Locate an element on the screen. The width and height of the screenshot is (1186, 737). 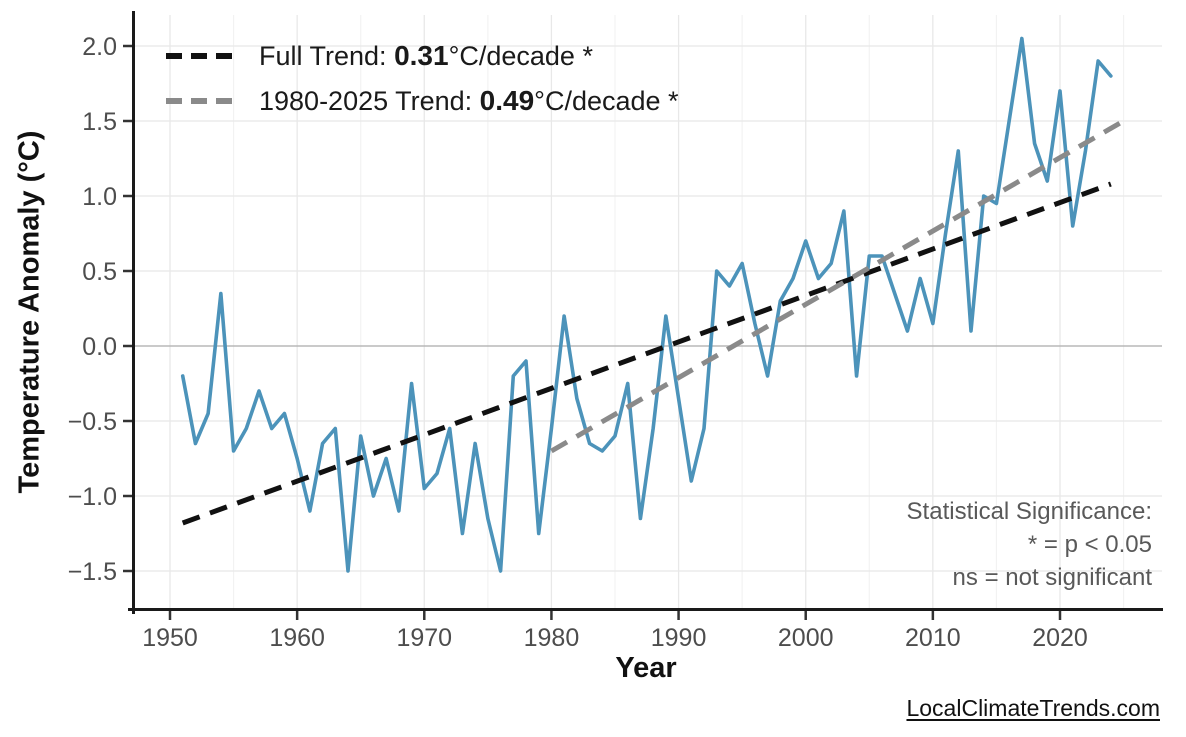
significance-note-line: Statistical Significance: is located at coordinates (1029, 511).